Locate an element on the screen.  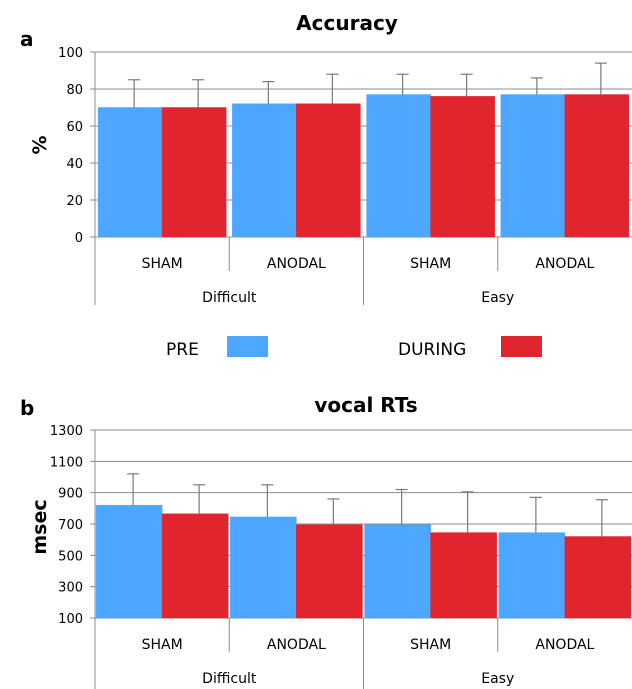
y-tick-label: 60 is located at coordinates (74, 127).